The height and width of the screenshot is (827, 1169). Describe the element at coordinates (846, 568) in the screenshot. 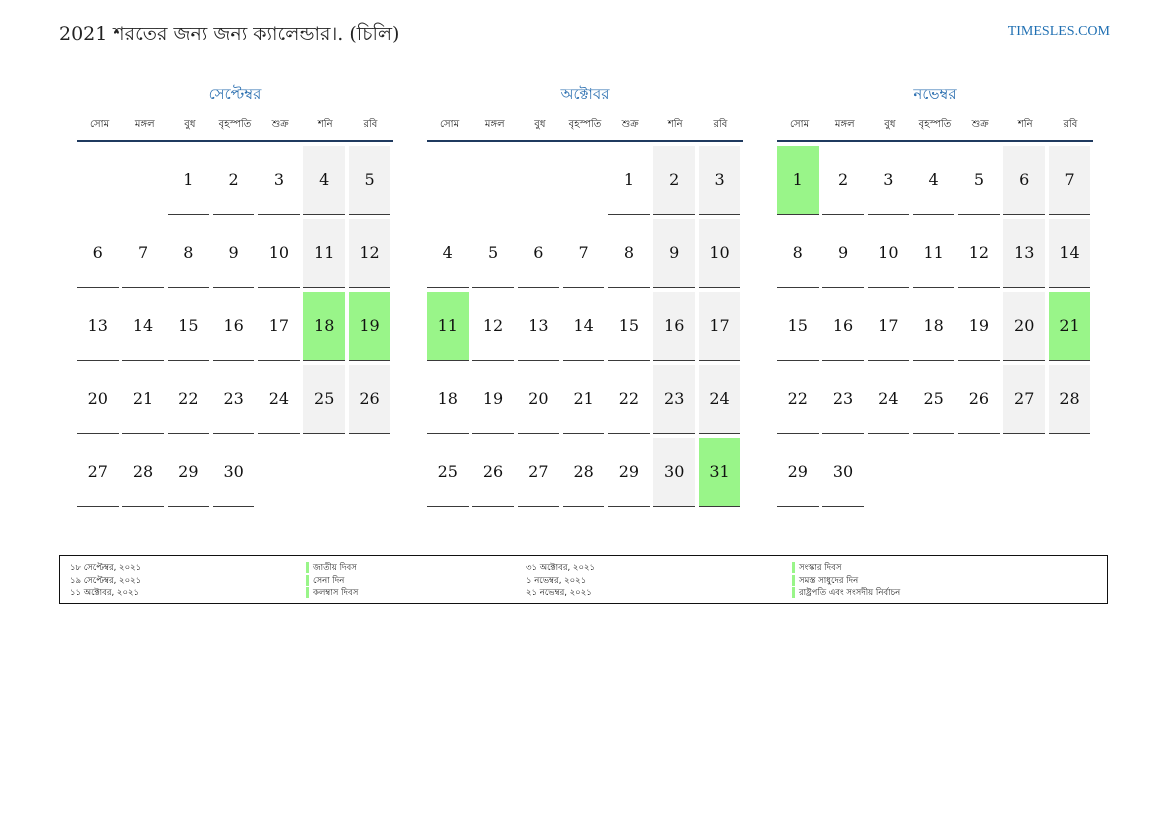

I see `legend-holiday: সংস্কার দিবস` at that location.